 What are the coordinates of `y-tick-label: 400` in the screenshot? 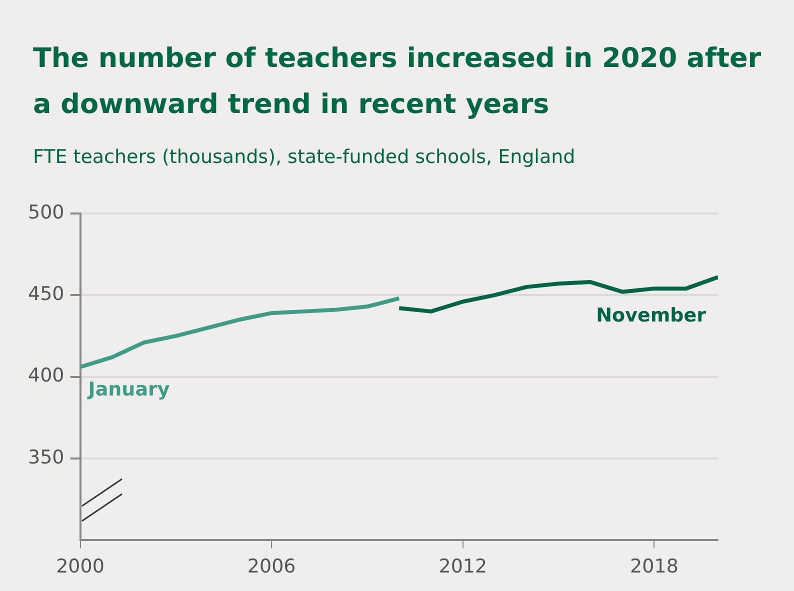 It's located at (46, 375).